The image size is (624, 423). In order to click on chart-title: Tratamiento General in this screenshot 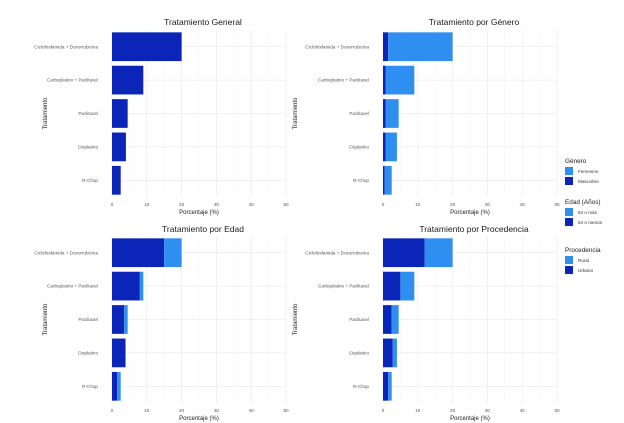, I will do `click(203, 22)`.